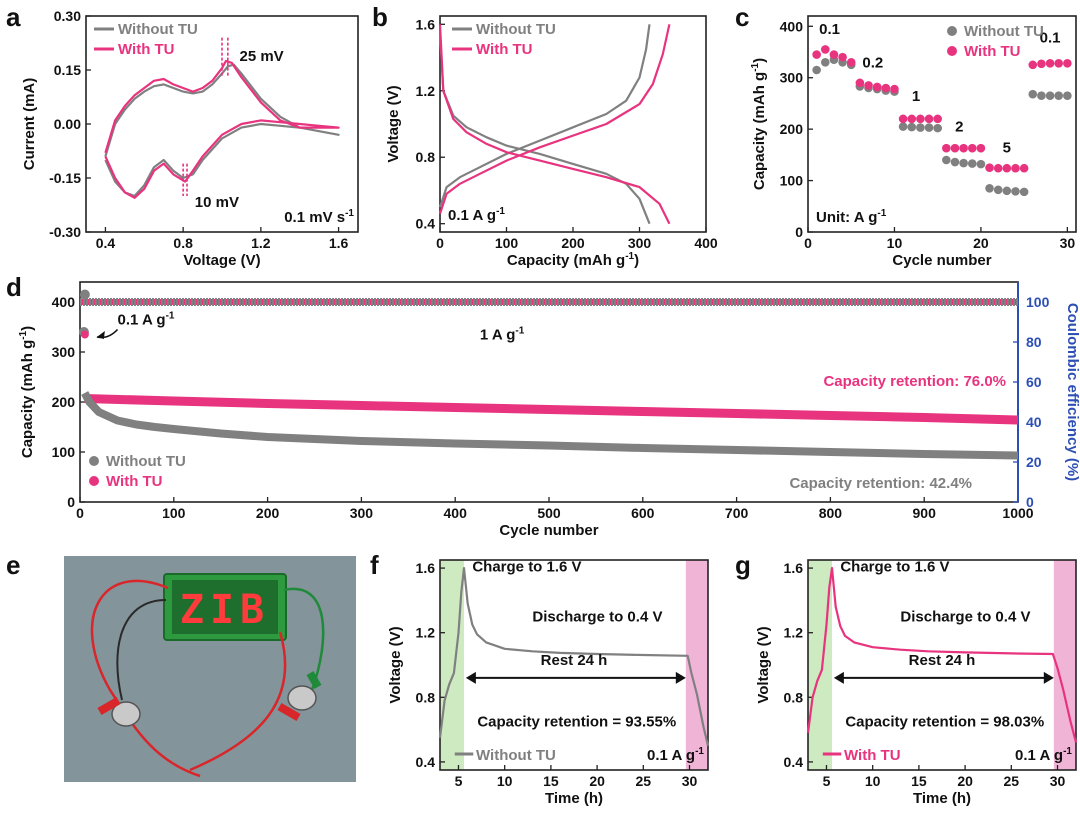 The image size is (1080, 820). Describe the element at coordinates (502, 335) in the screenshot. I see `d-annotation-high-rate: 1 A g-1` at that location.